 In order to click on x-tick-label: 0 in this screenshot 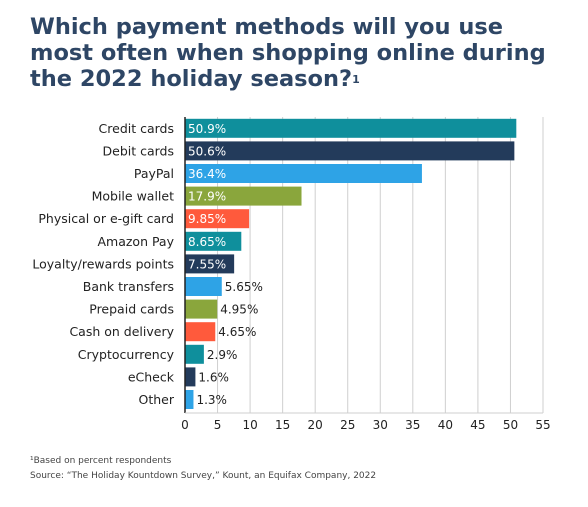, I will do `click(185, 425)`.